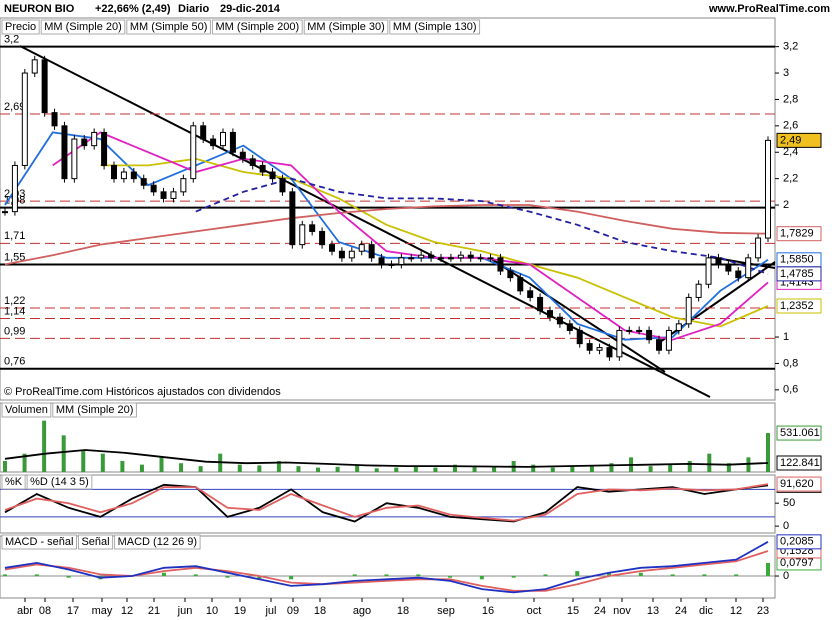 The image size is (835, 620). Describe the element at coordinates (102, 611) in the screenshot. I see `x-tick-label: may` at that location.